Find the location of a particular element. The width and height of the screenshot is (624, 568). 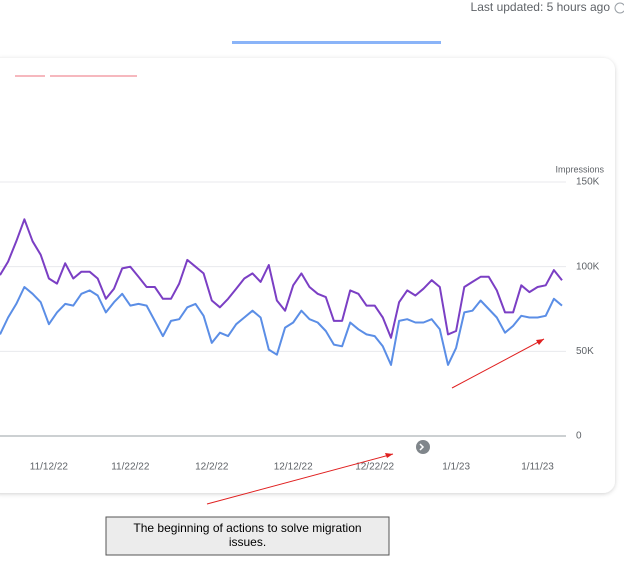

annotation-box is located at coordinates (247, 536).